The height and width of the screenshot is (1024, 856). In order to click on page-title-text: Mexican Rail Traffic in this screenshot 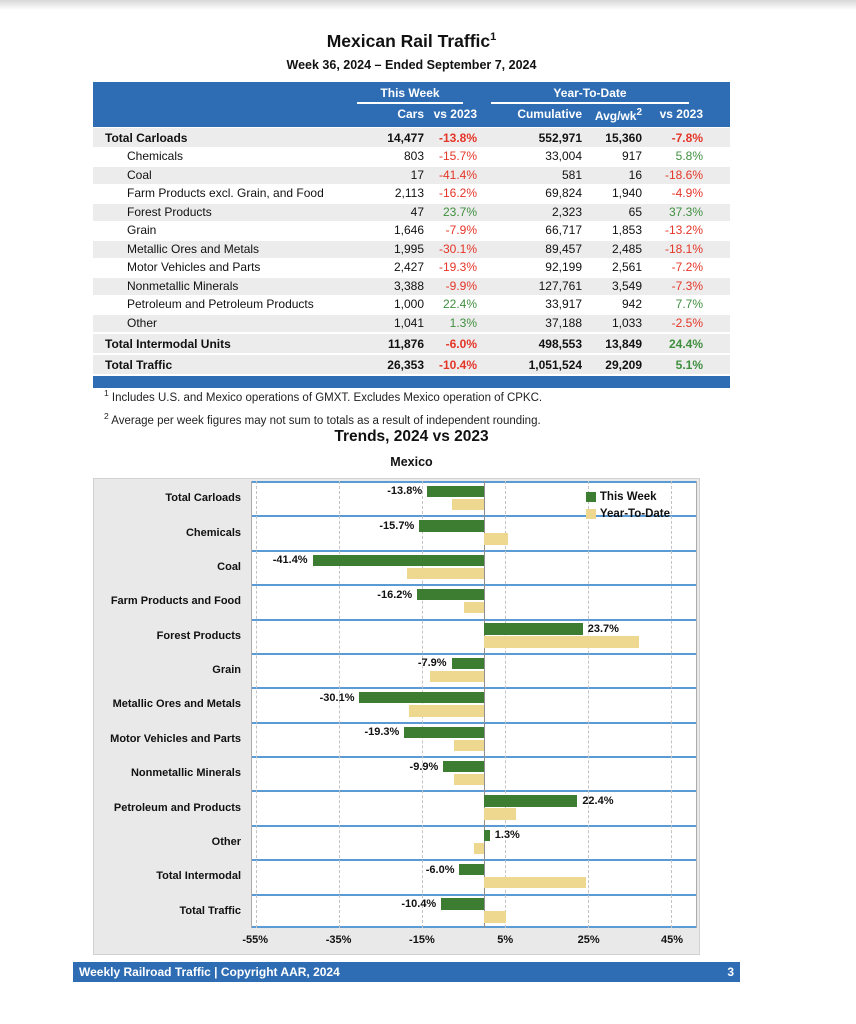, I will do `click(408, 41)`.